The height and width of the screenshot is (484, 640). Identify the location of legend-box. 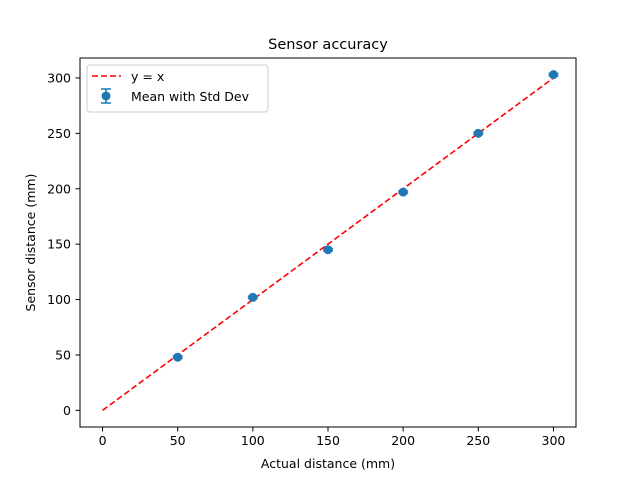
(177, 88).